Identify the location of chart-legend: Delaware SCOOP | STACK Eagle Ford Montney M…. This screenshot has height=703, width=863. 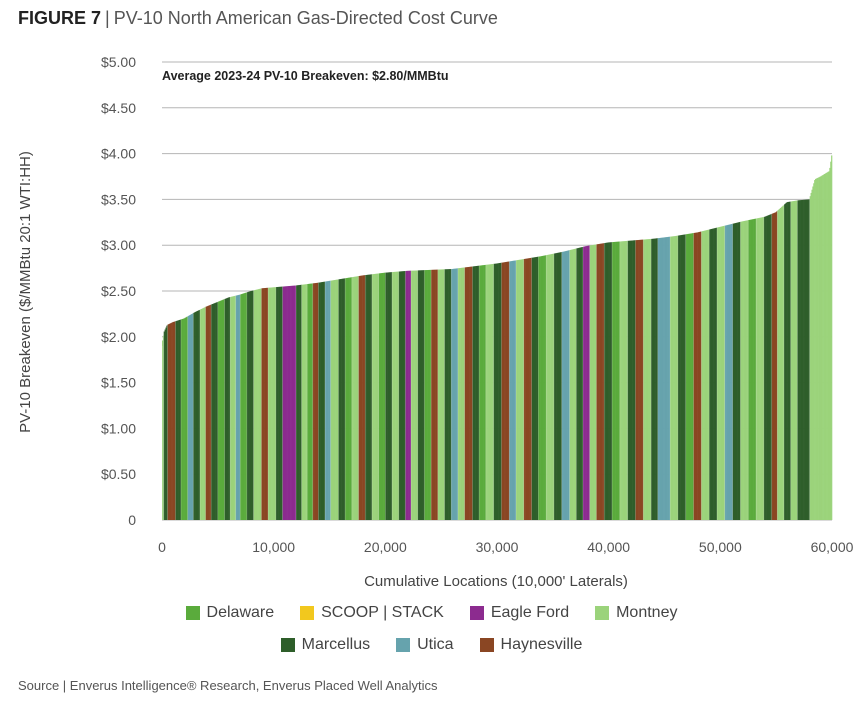
(431, 636).